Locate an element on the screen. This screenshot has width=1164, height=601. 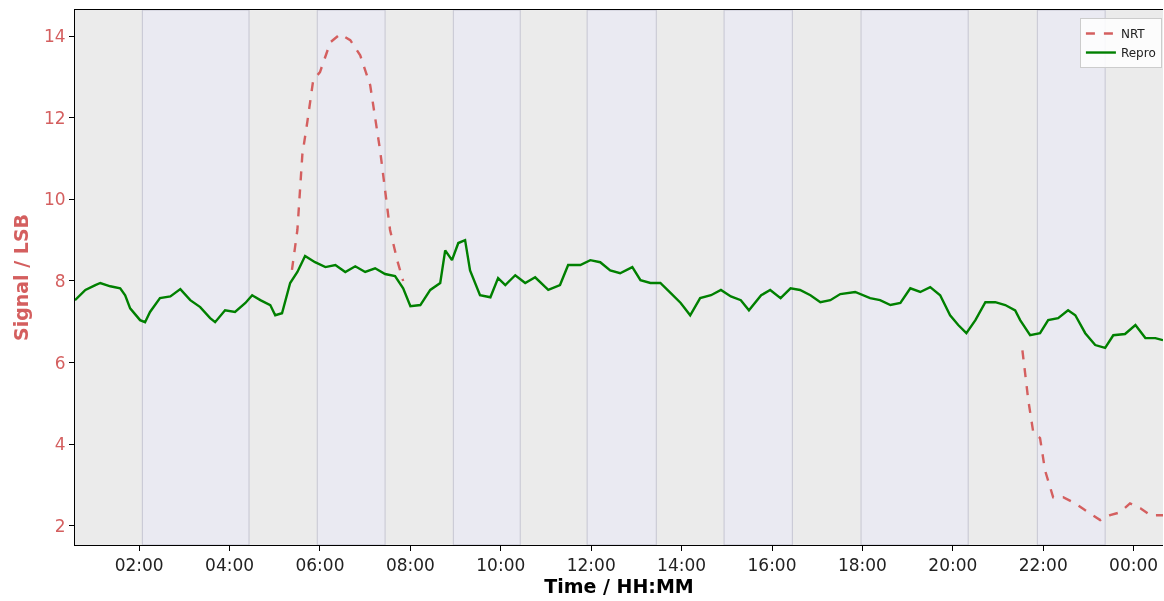
x-tick-label: 08:00 is located at coordinates (410, 565).